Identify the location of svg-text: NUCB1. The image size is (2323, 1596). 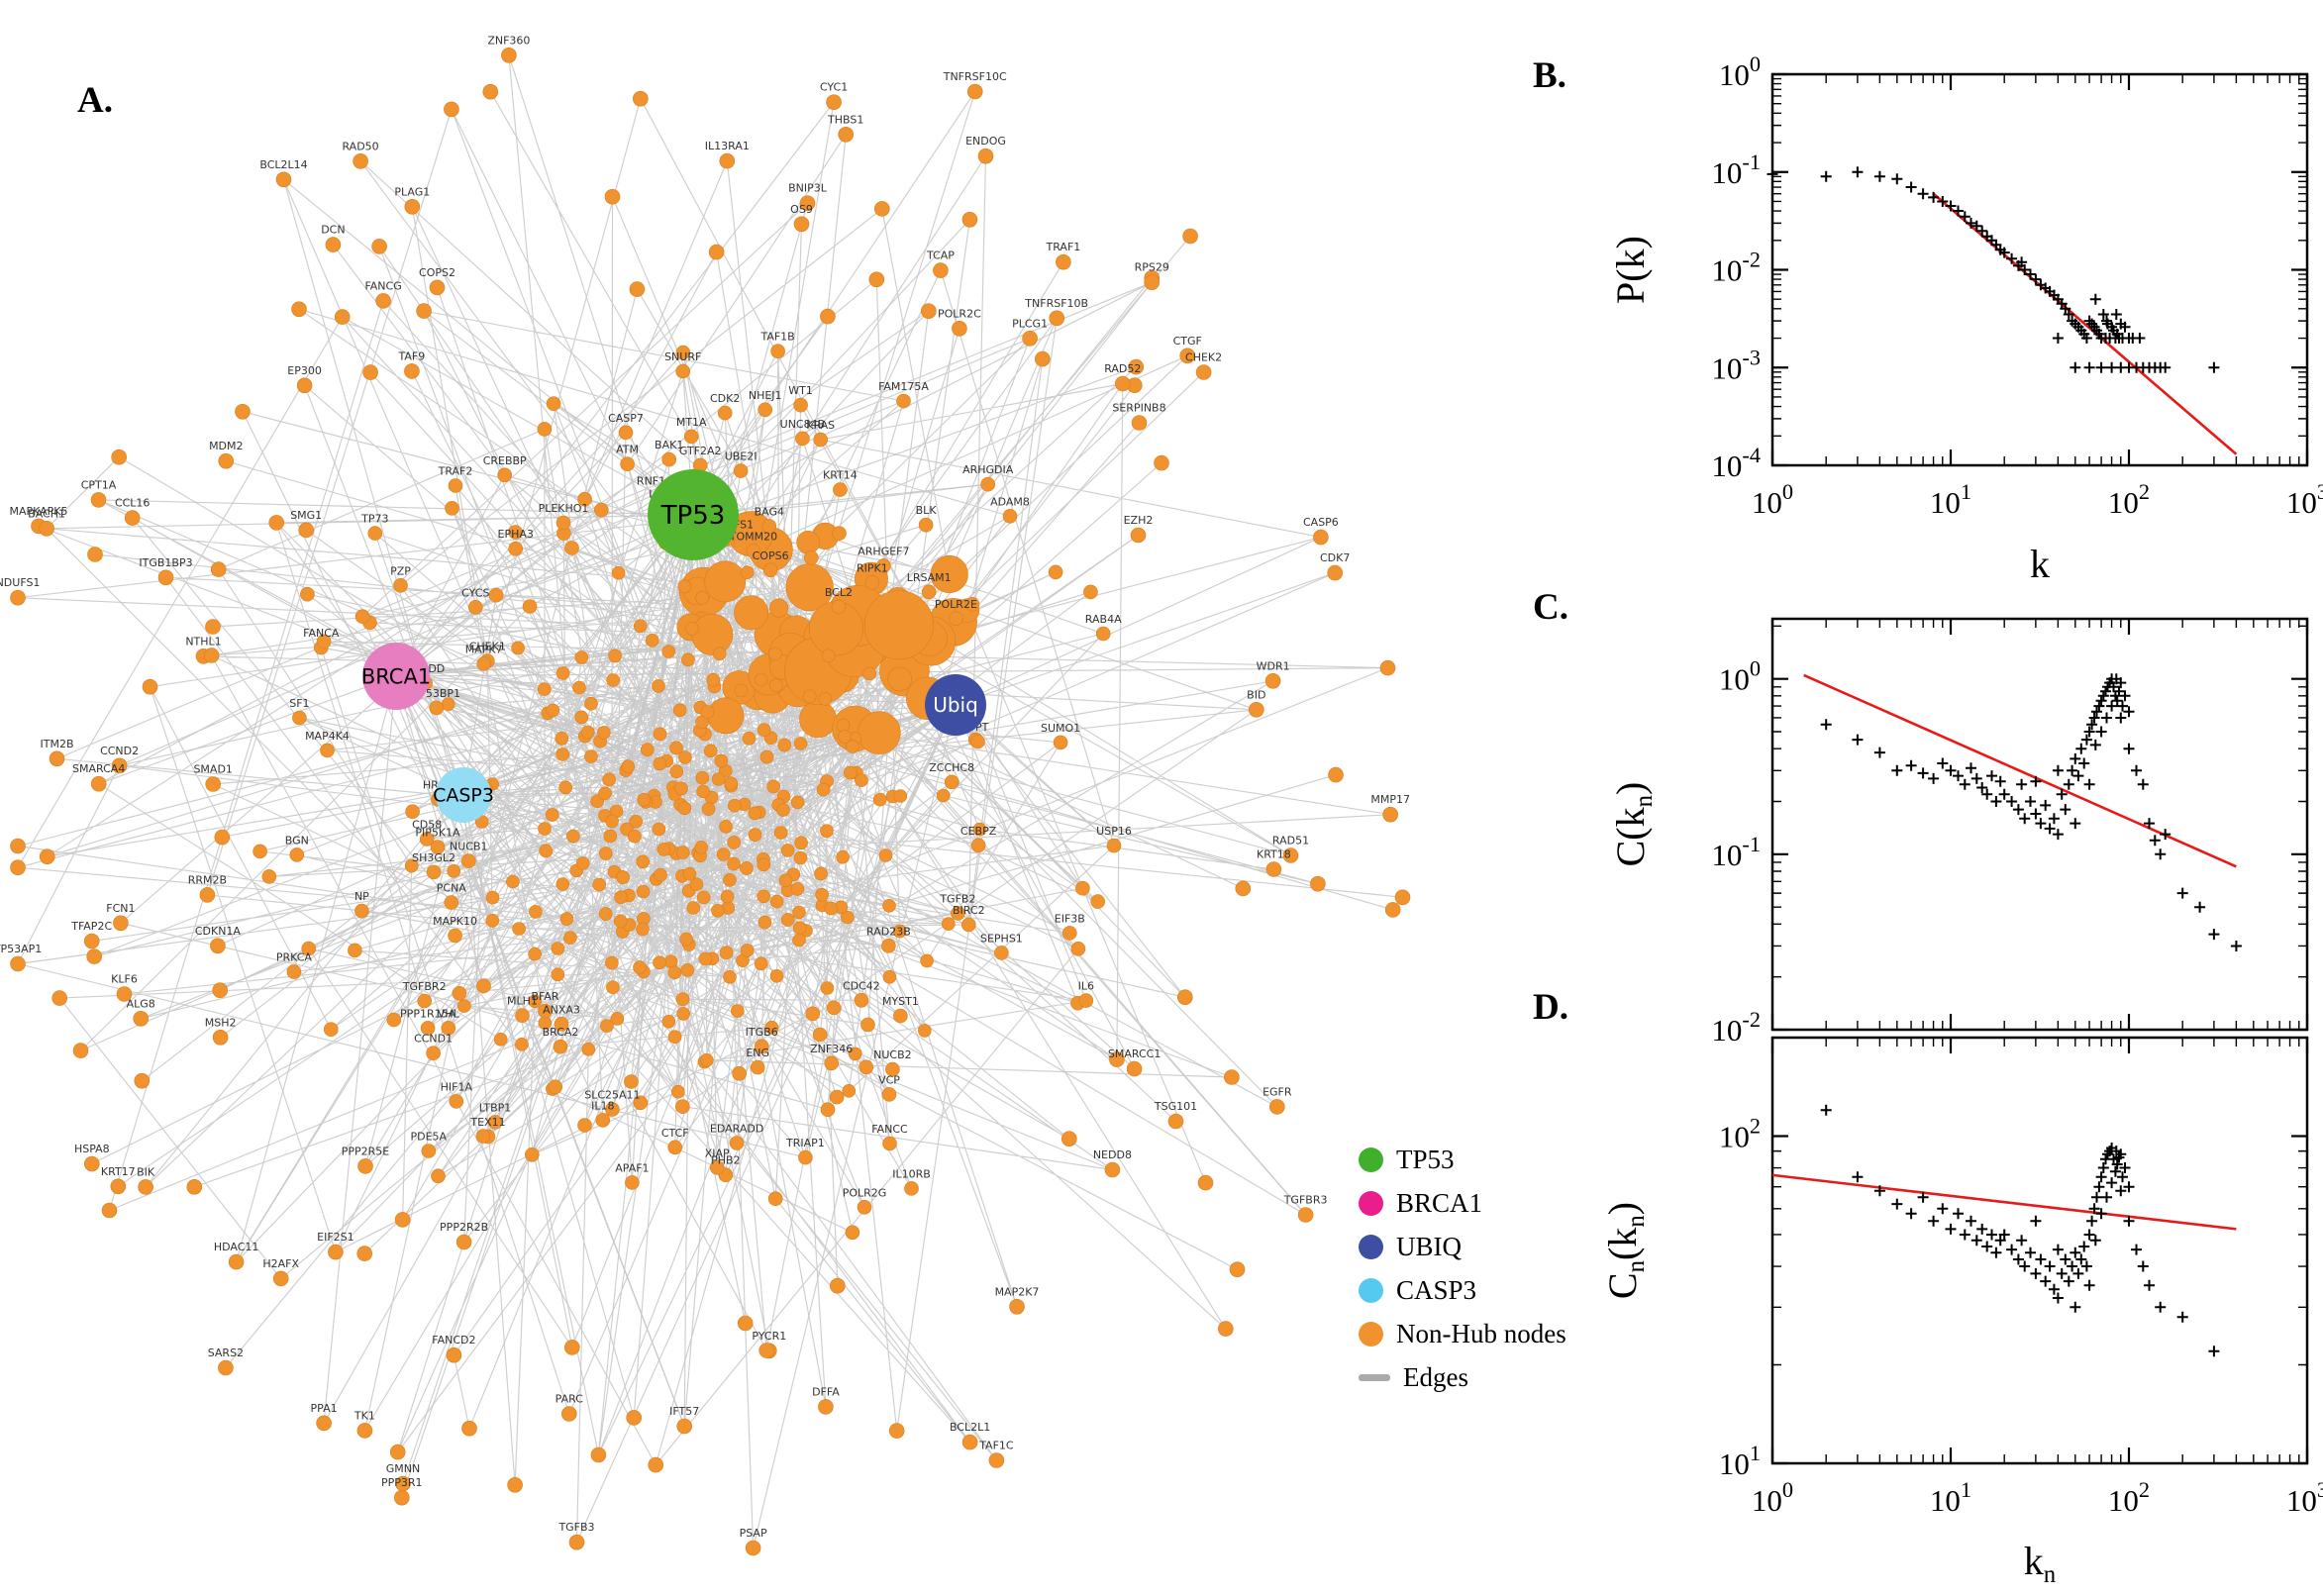
(469, 847).